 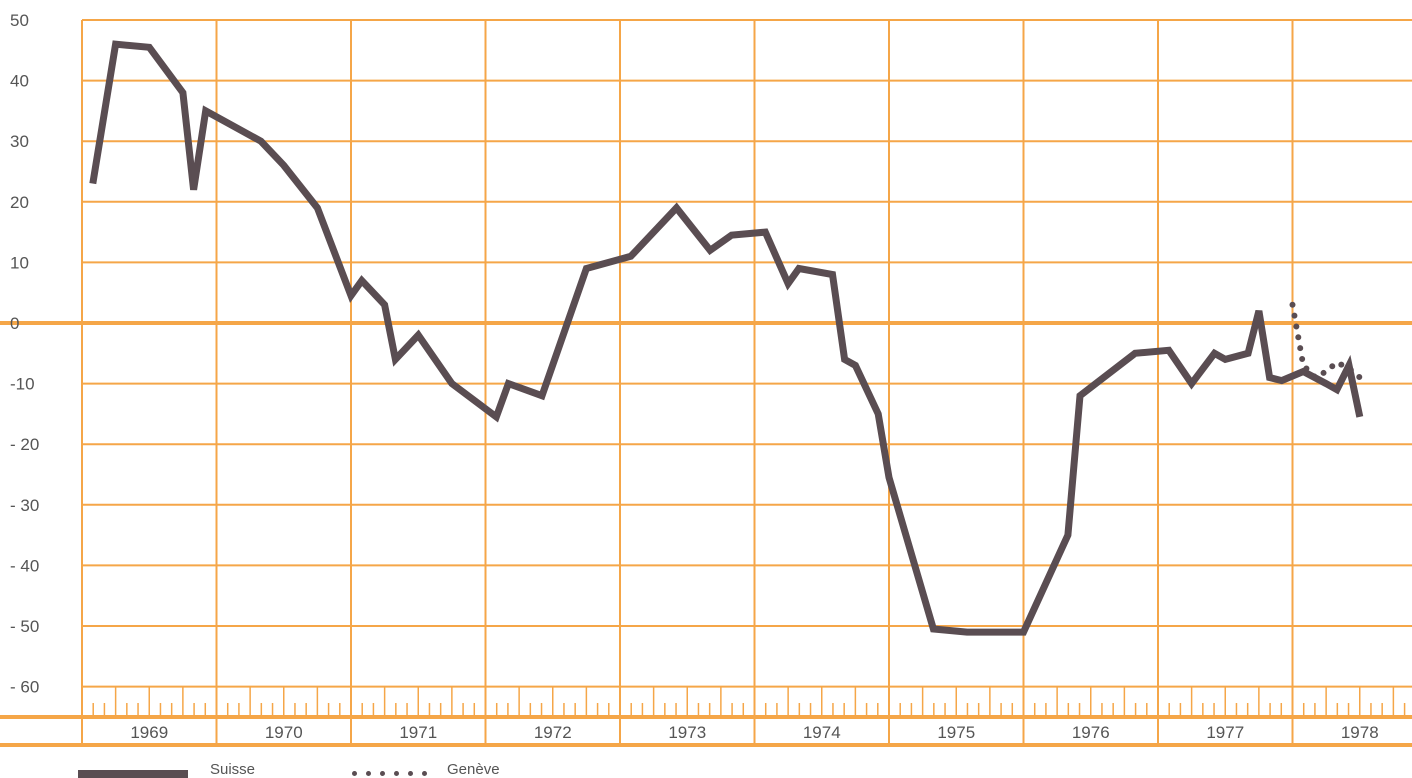 What do you see at coordinates (687, 732) in the screenshot?
I see `x-tick-label: 1973` at bounding box center [687, 732].